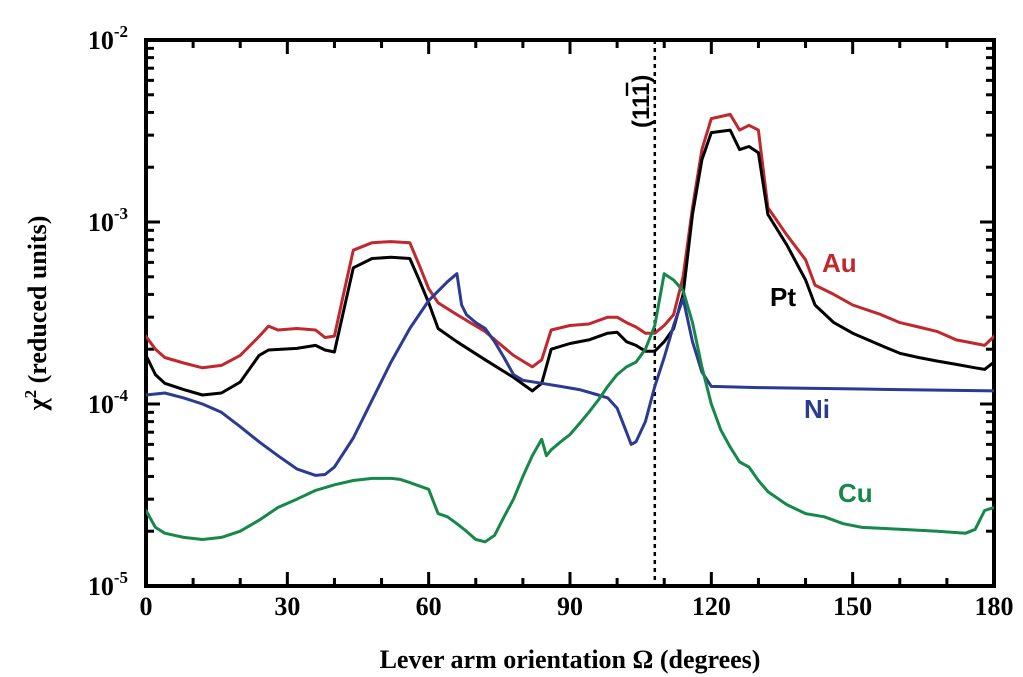  What do you see at coordinates (852, 606) in the screenshot?
I see `x-tick-label: 150` at bounding box center [852, 606].